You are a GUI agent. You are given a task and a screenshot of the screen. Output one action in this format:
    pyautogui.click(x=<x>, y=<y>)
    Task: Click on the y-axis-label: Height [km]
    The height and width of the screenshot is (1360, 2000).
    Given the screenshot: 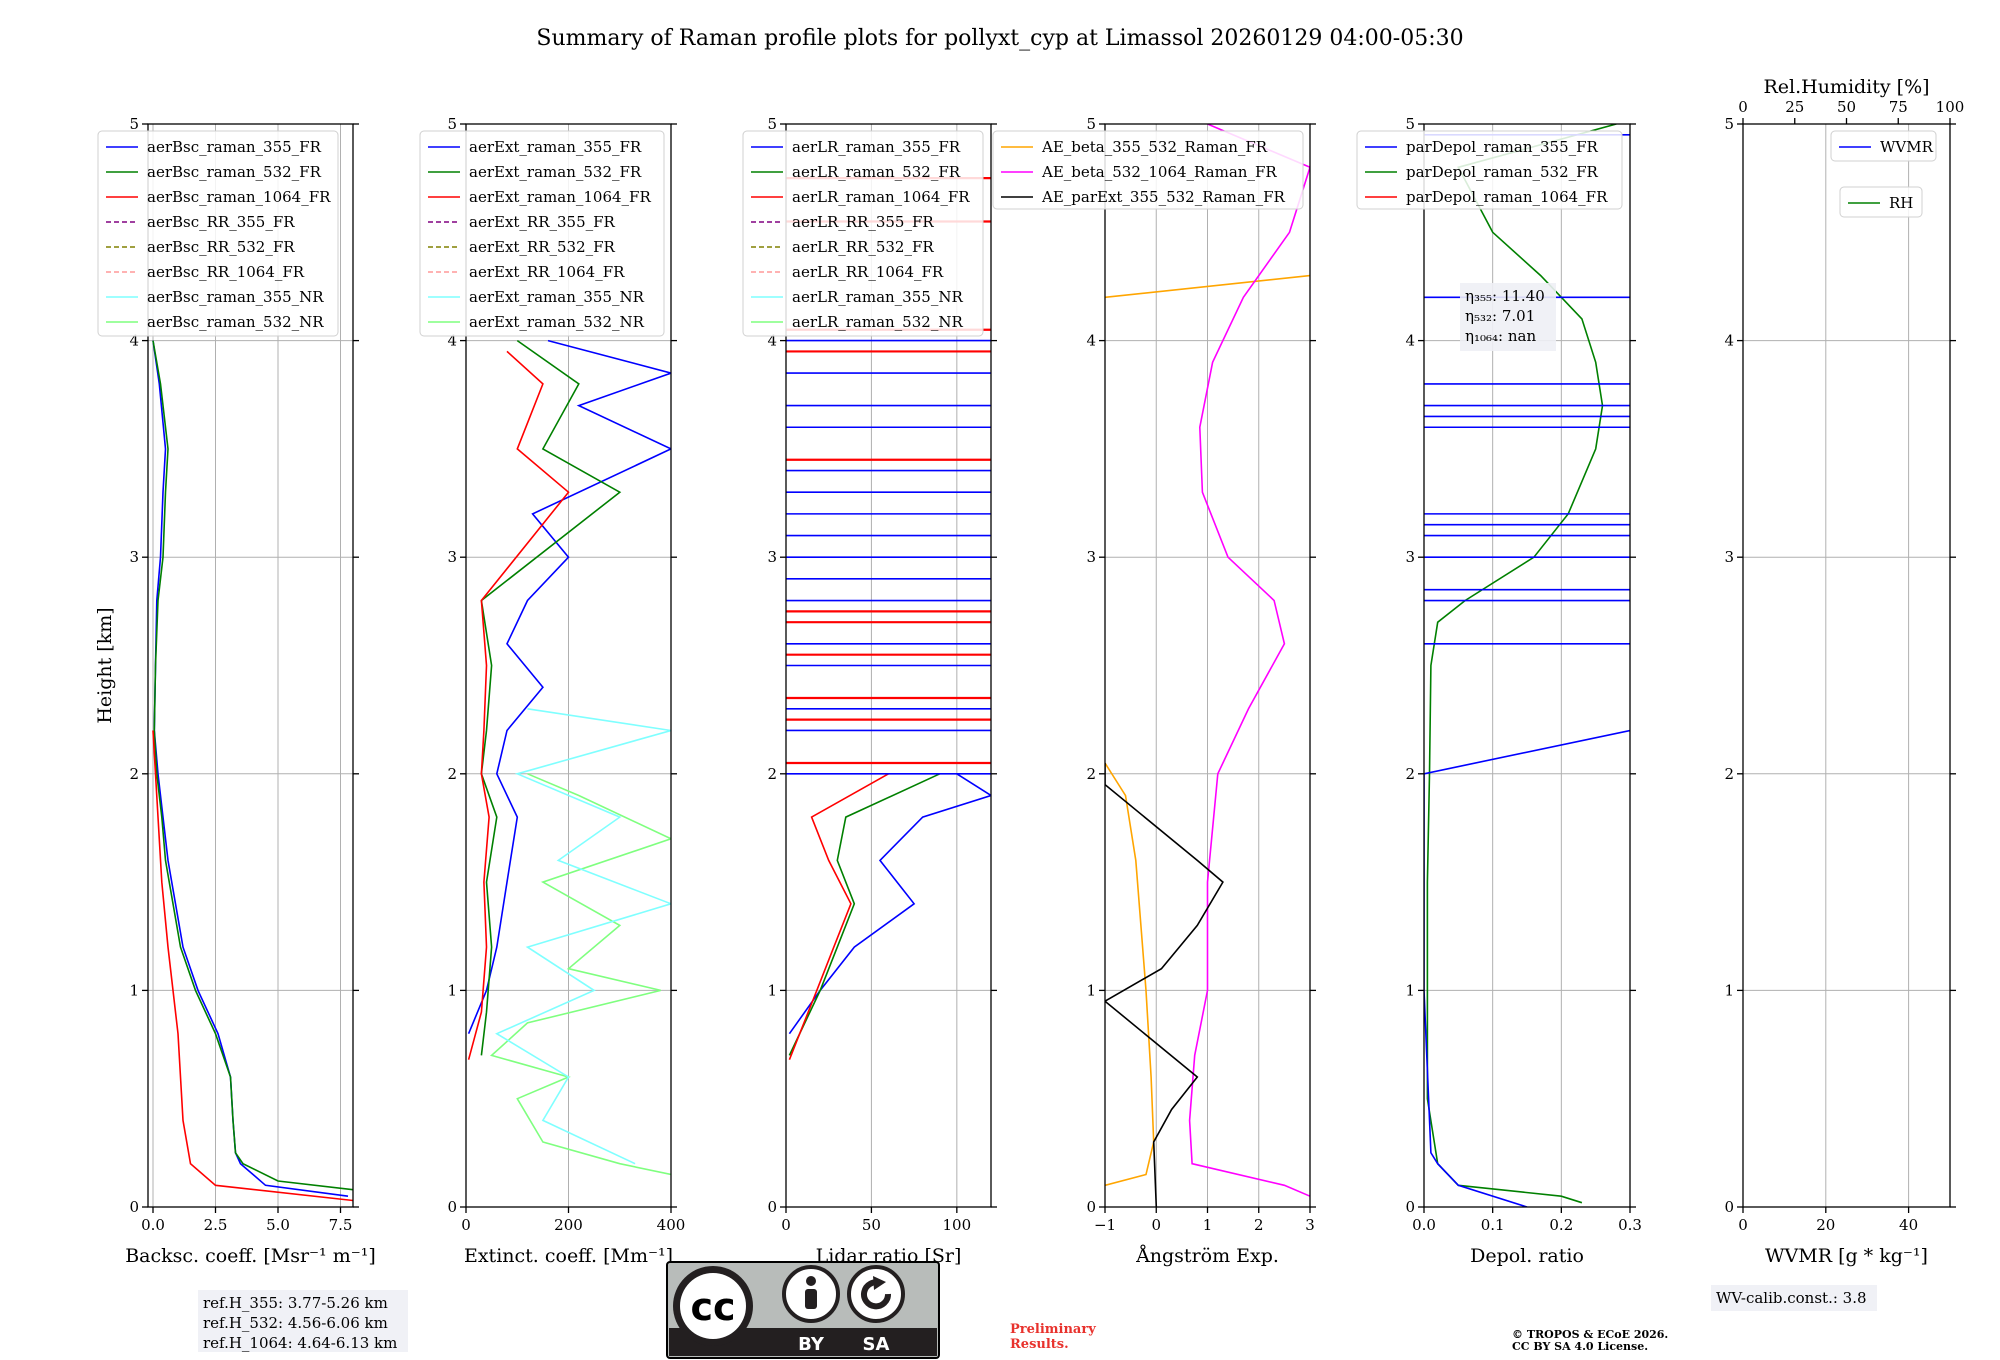 What is the action you would take?
    pyautogui.click(x=105, y=665)
    